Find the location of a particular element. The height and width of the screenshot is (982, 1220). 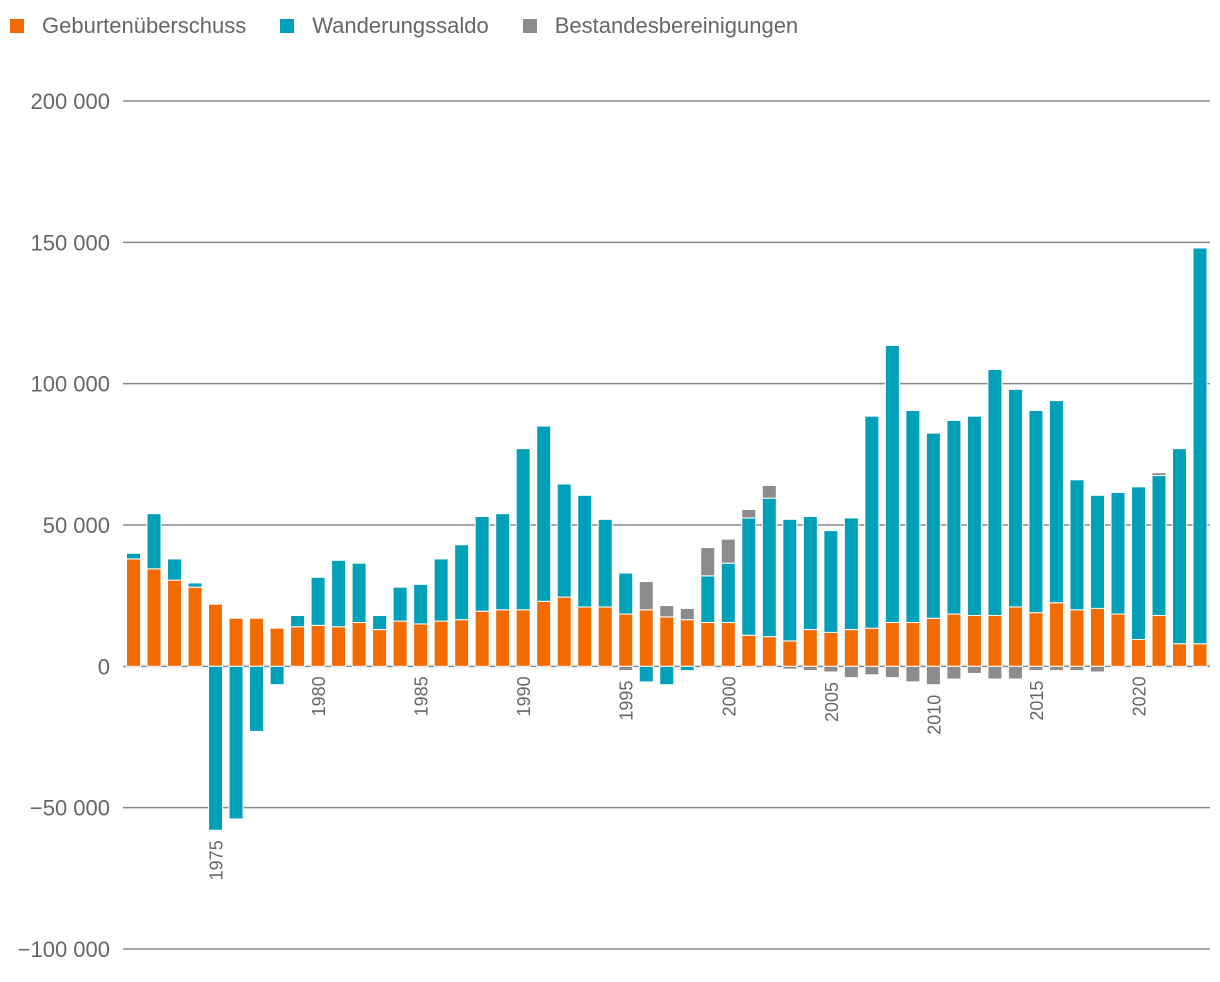

legend-label: Geburtenüberschuss is located at coordinates (144, 25).